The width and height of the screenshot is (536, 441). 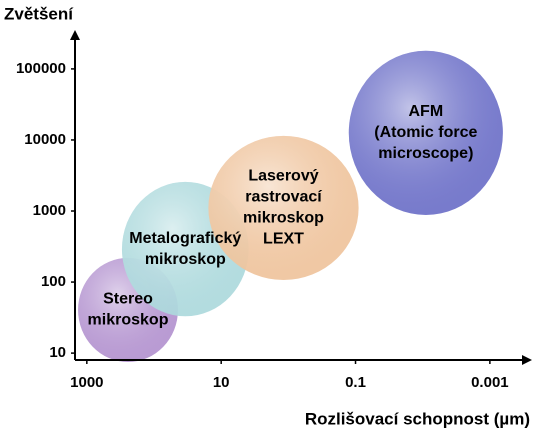 I want to click on region-label: (Atomic force, so click(x=425, y=132).